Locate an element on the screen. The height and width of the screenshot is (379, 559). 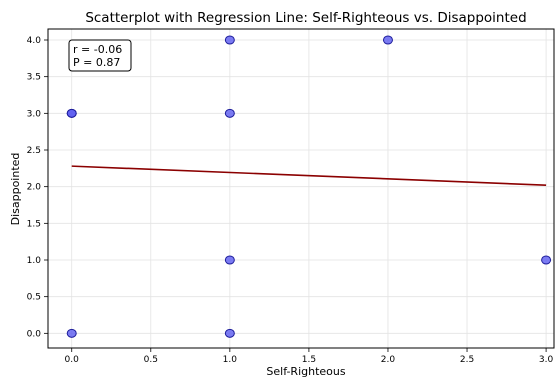
y-axis-label: Disappointed is located at coordinates (15, 189).